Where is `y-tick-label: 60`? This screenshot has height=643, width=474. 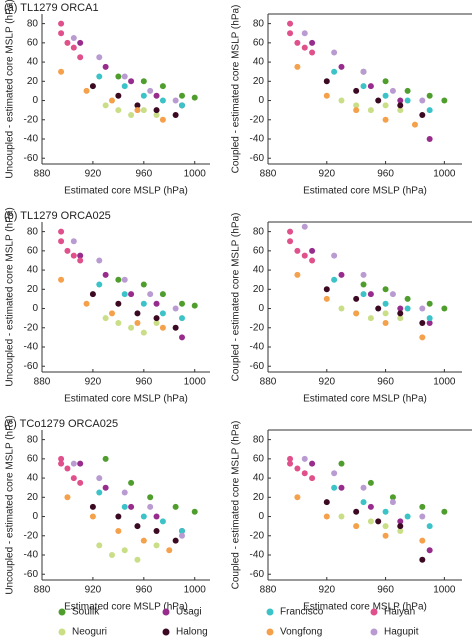 y-tick-label: 60 is located at coordinates (259, 458).